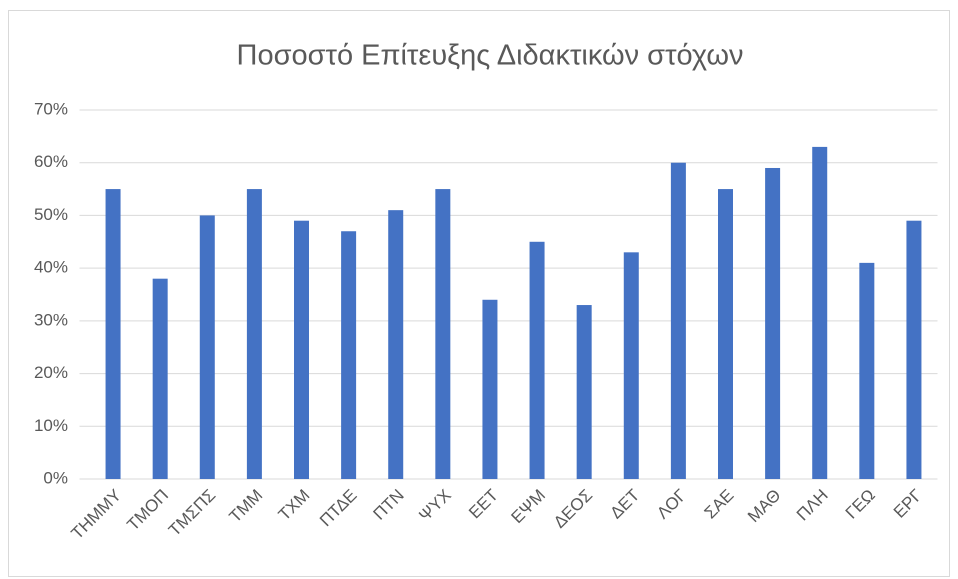  Describe the element at coordinates (51, 267) in the screenshot. I see `y-tick-label: 40%` at that location.